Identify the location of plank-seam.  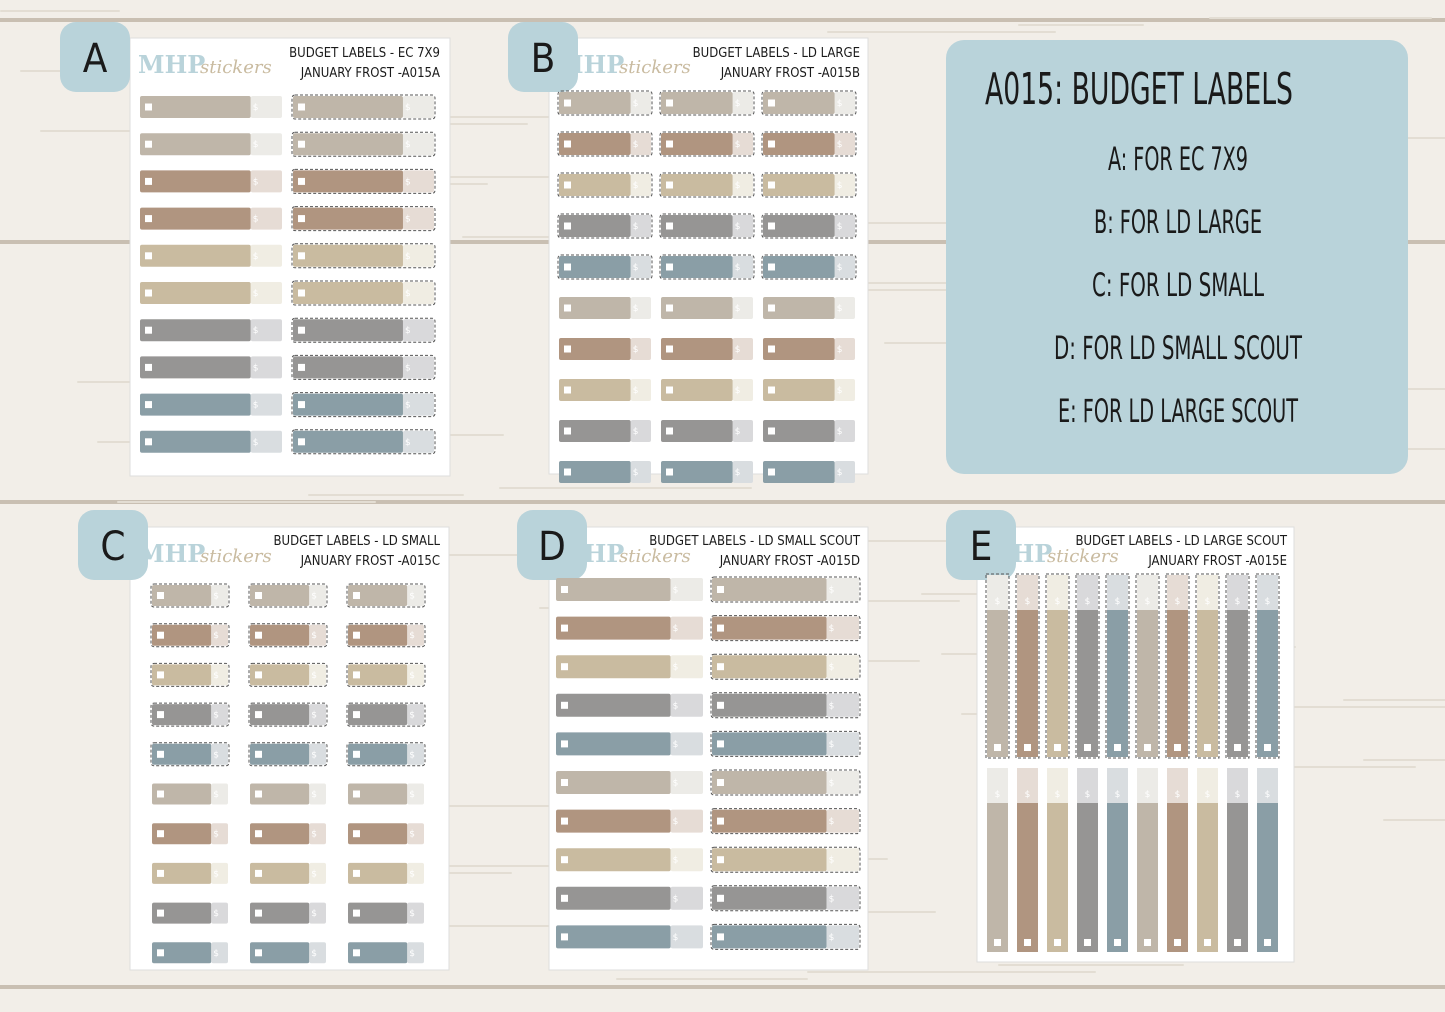
(722, 20).